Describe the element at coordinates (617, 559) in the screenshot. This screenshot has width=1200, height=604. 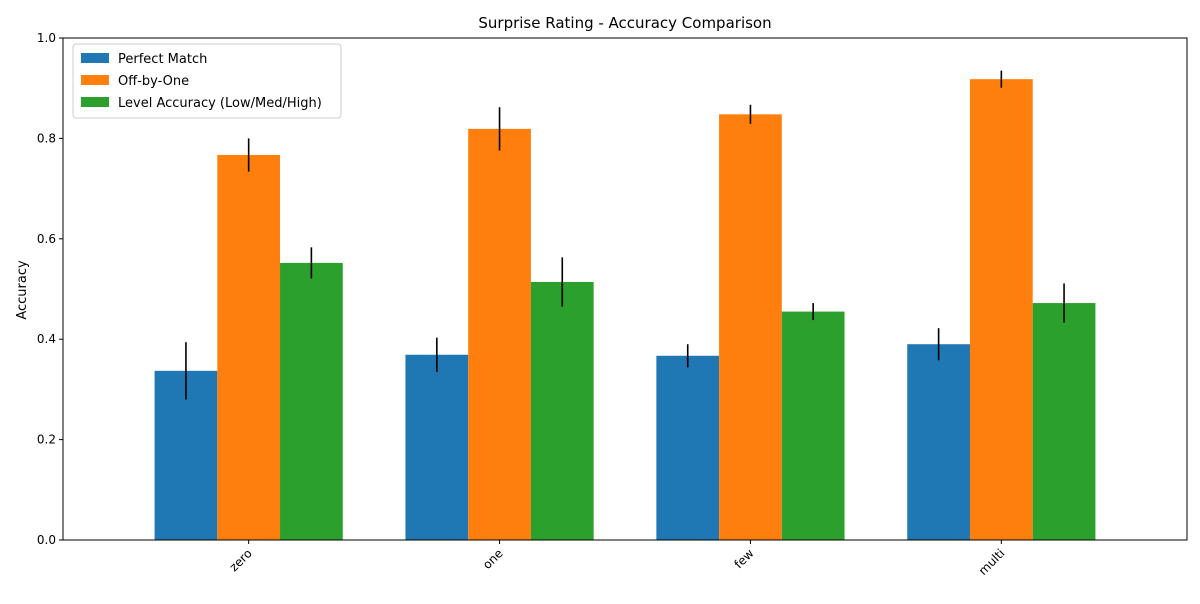
I see `x-axis: zero one few multi` at that location.